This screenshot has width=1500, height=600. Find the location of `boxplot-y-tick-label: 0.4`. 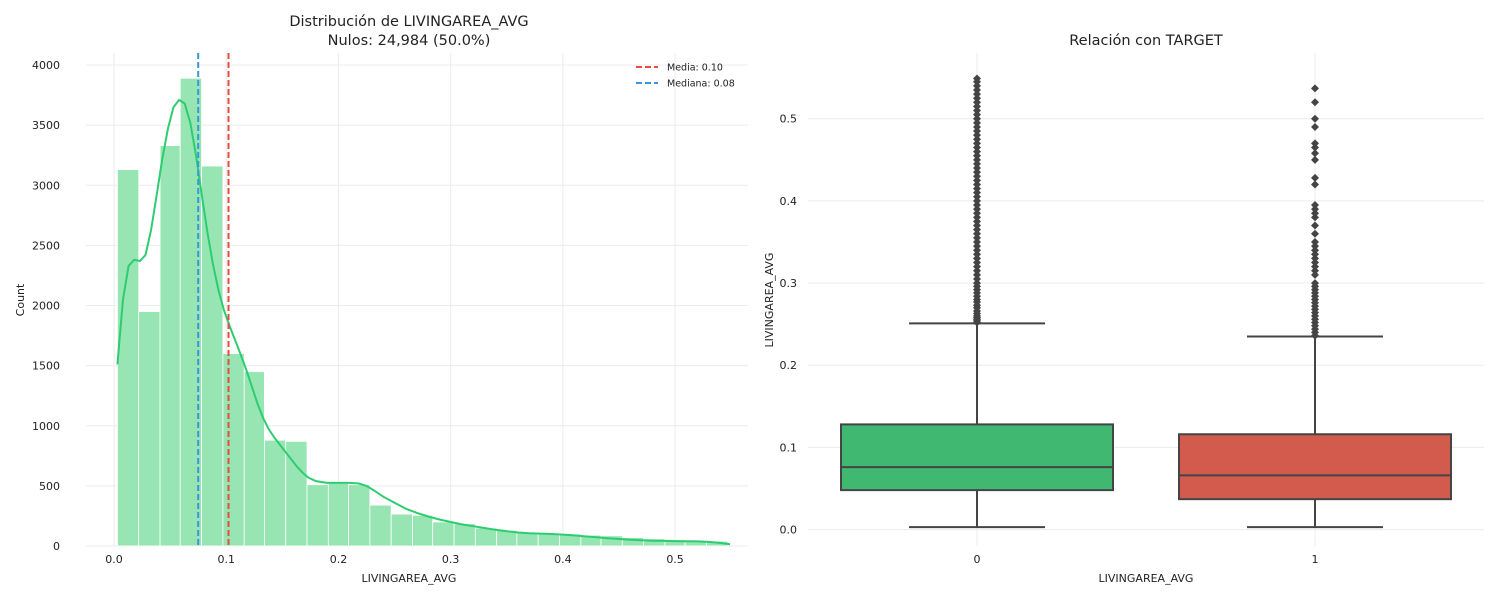

boxplot-y-tick-label: 0.4 is located at coordinates (789, 201).